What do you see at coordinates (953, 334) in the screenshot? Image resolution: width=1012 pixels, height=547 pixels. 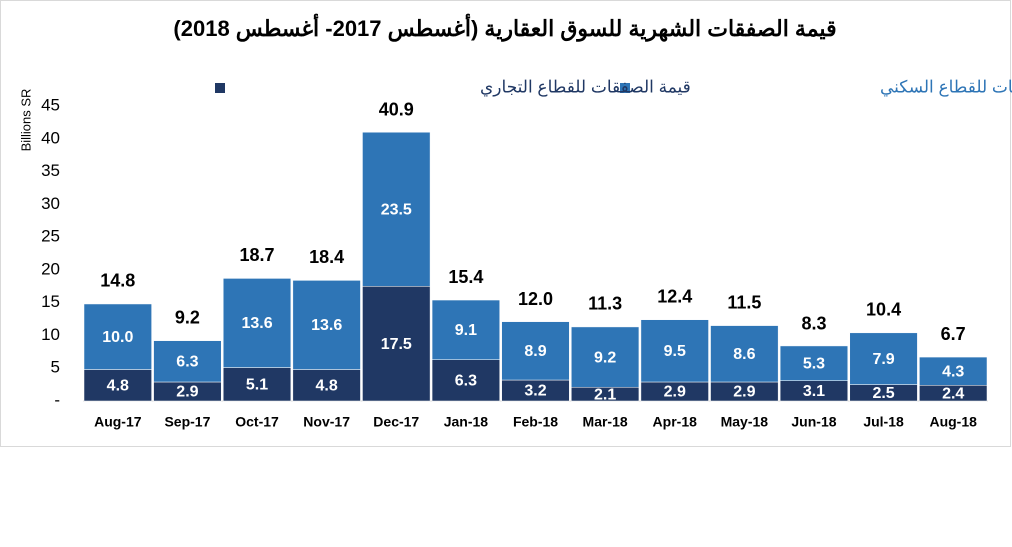 I see `total-label: 6.7` at bounding box center [953, 334].